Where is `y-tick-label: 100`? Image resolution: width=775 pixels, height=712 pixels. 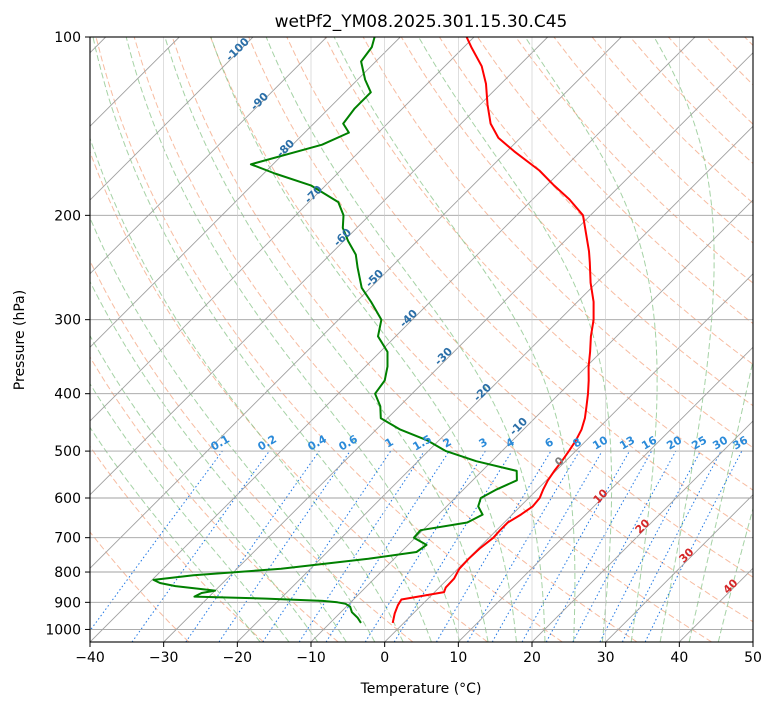
y-tick-label: 100 is located at coordinates (67, 38).